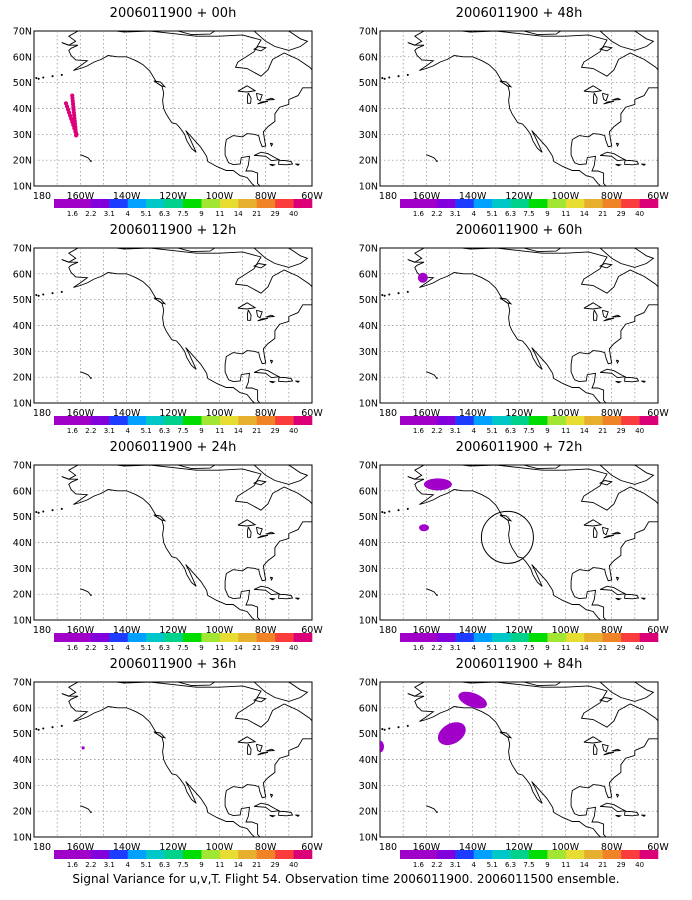 The image size is (692, 900). I want to click on panel-title: 2006011900 + 24h, so click(173, 447).